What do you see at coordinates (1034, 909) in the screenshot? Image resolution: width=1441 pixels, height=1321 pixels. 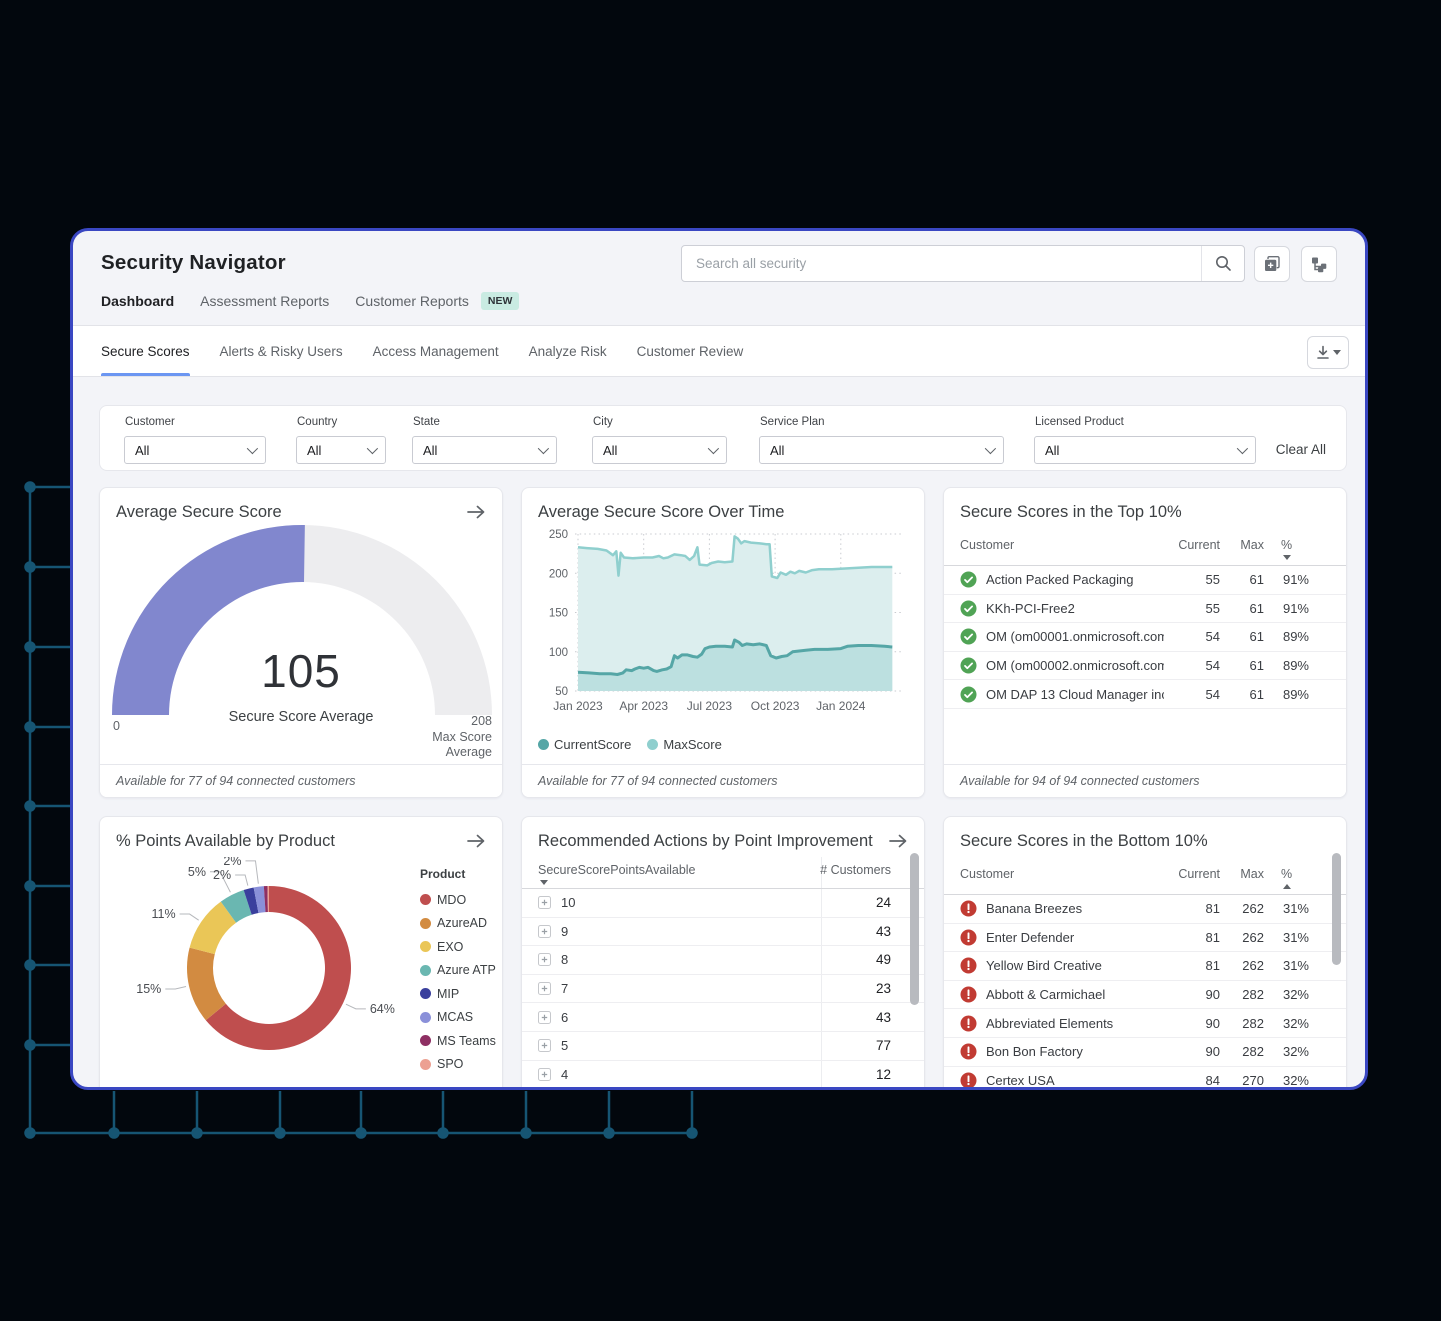 I see `customer-name: Banana Breezes` at bounding box center [1034, 909].